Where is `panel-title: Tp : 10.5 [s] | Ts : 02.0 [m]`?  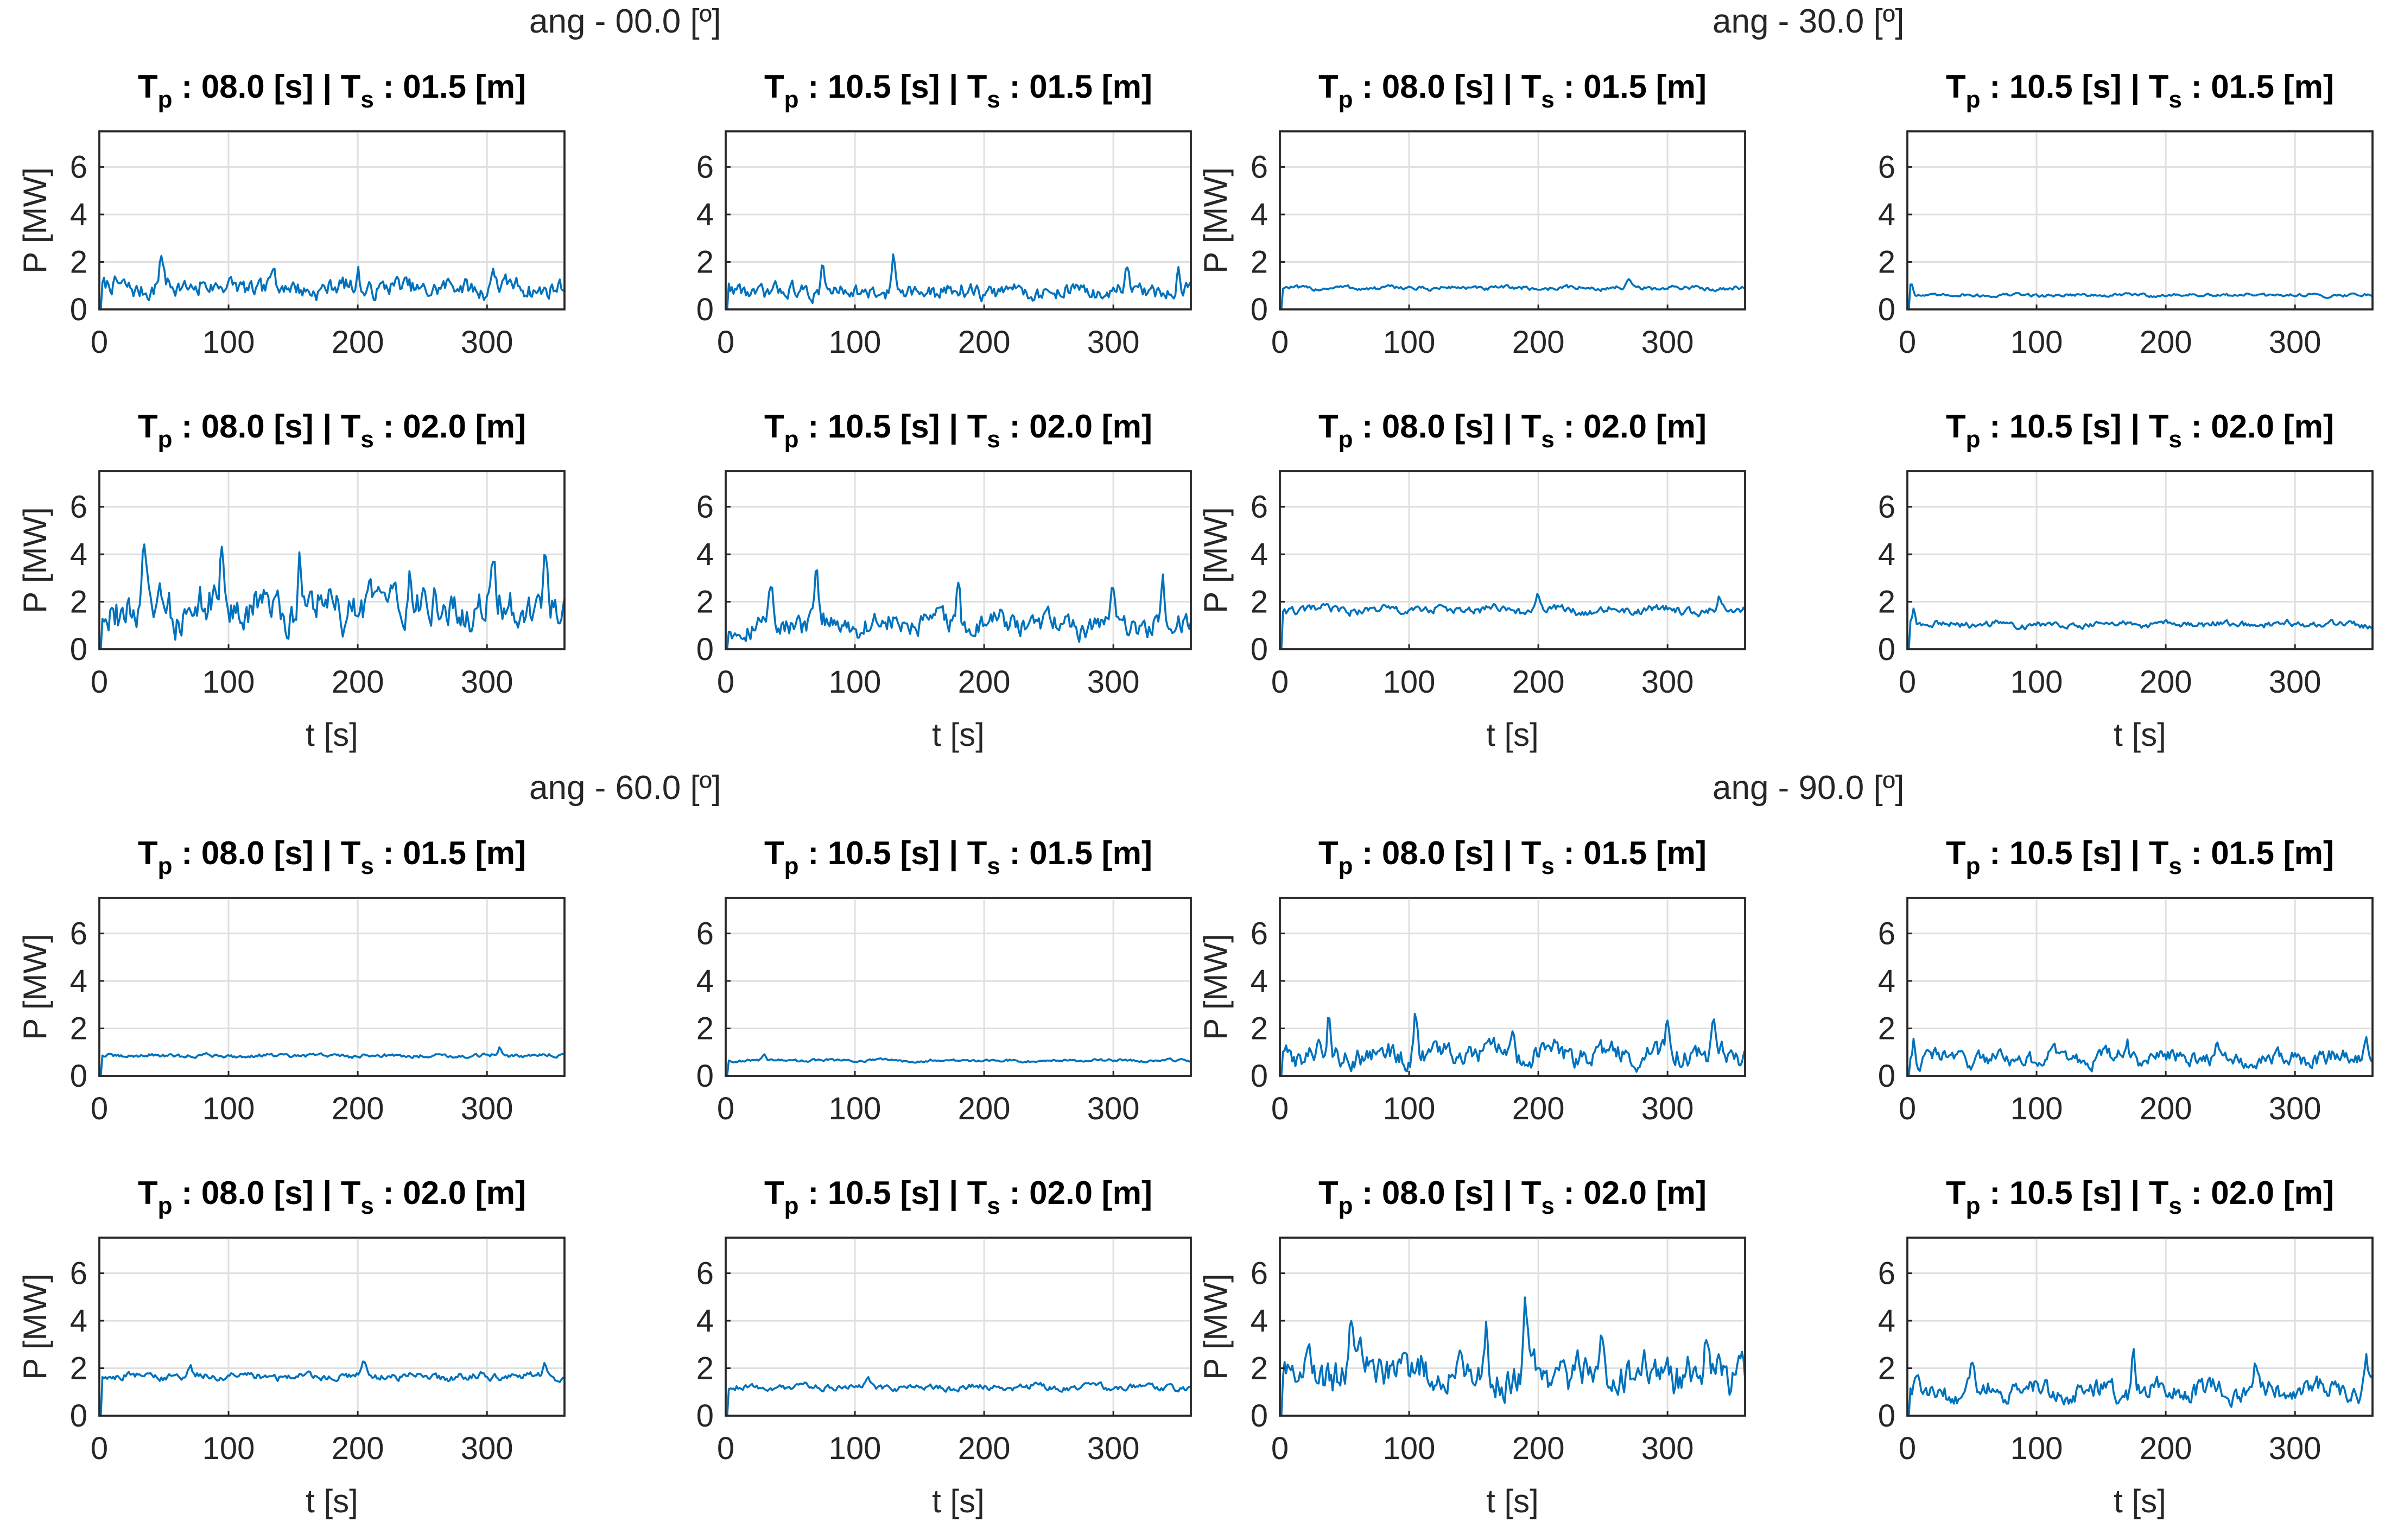
panel-title: Tp : 10.5 [s] | Ts : 02.0 [m] is located at coordinates (958, 1197).